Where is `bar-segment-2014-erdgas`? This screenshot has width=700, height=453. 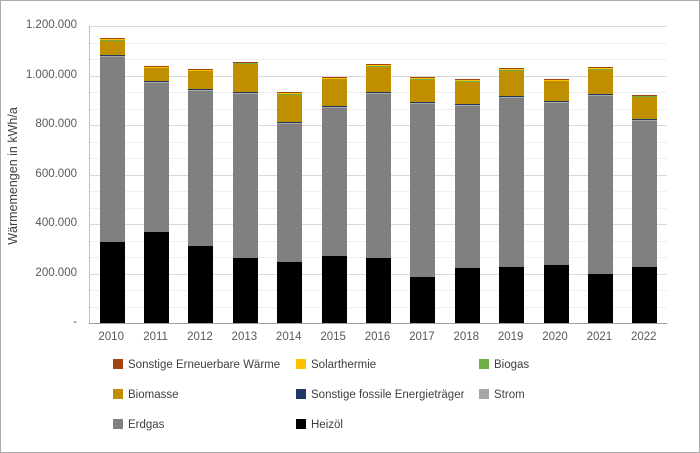 bar-segment-2014-erdgas is located at coordinates (290, 192).